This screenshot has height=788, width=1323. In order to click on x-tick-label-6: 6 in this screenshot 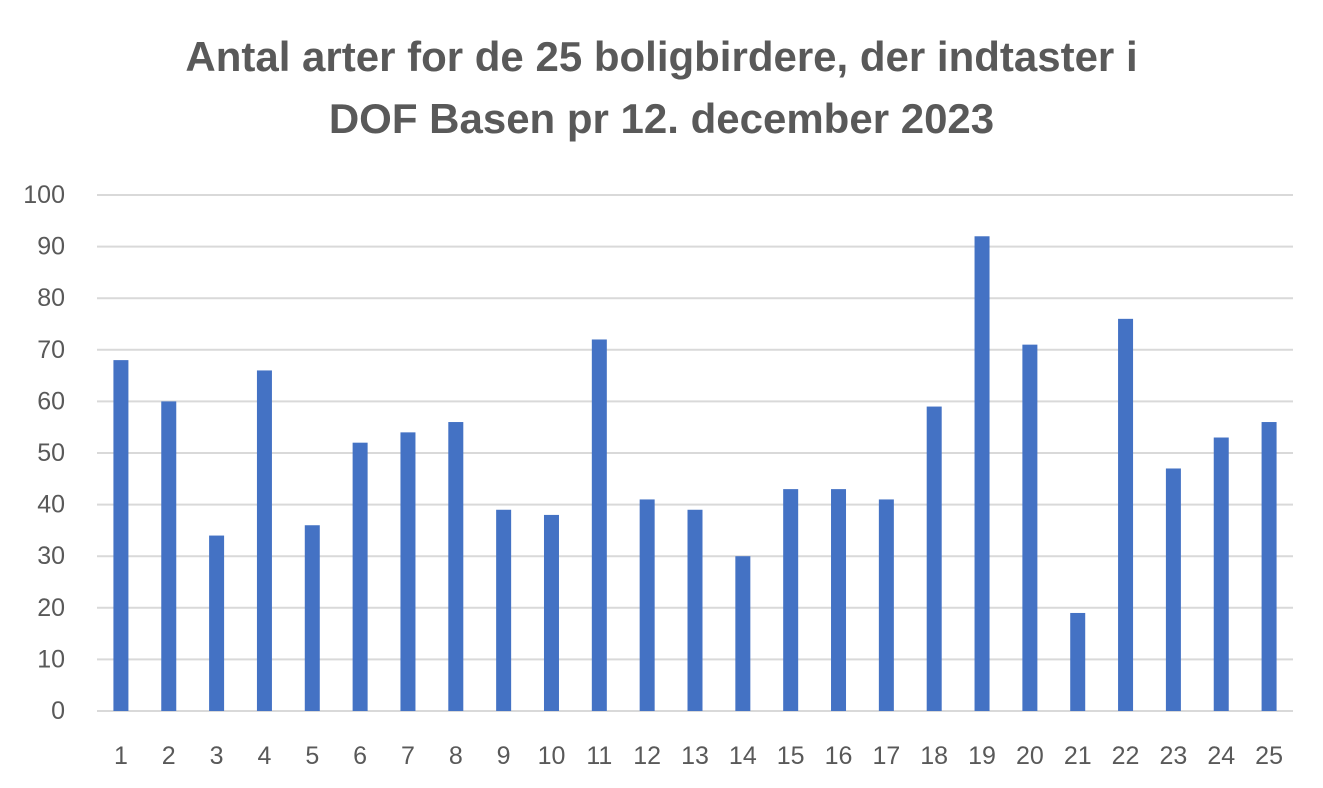, I will do `click(360, 756)`.